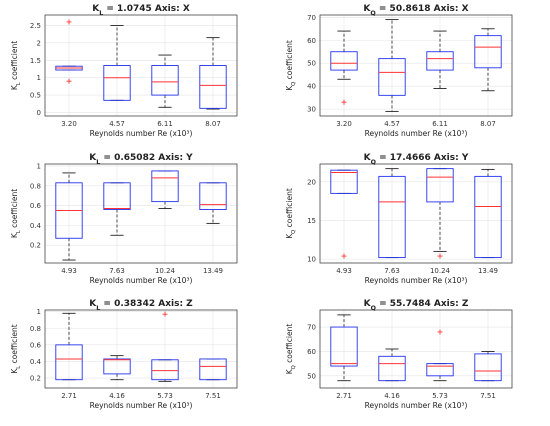 Image resolution: width=550 pixels, height=426 pixels. I want to click on box-8.07, so click(213, 73).